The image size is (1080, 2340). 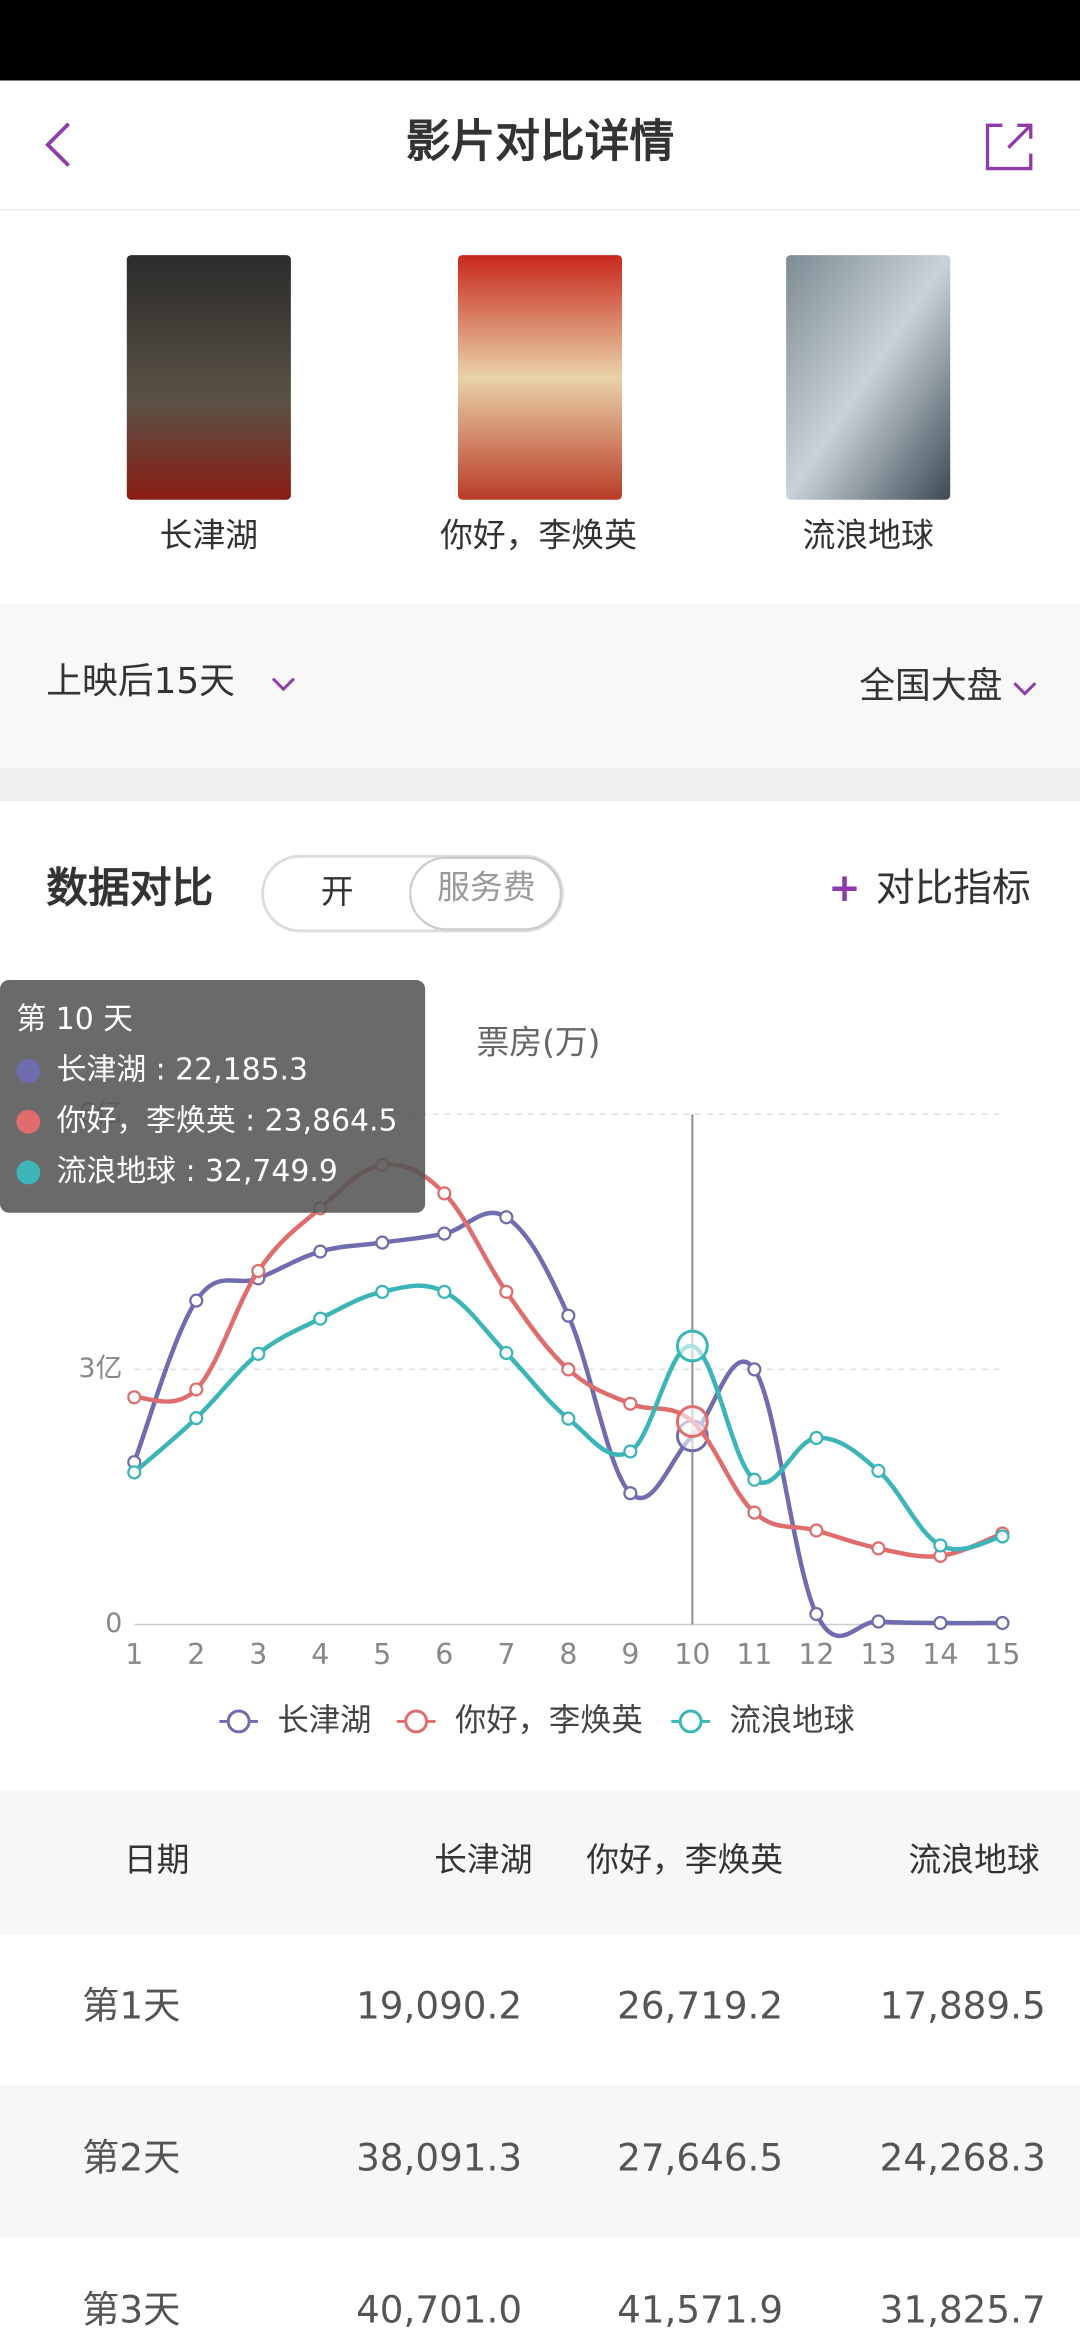 What do you see at coordinates (140, 681) in the screenshot?
I see `period-filter: 上映后15天` at bounding box center [140, 681].